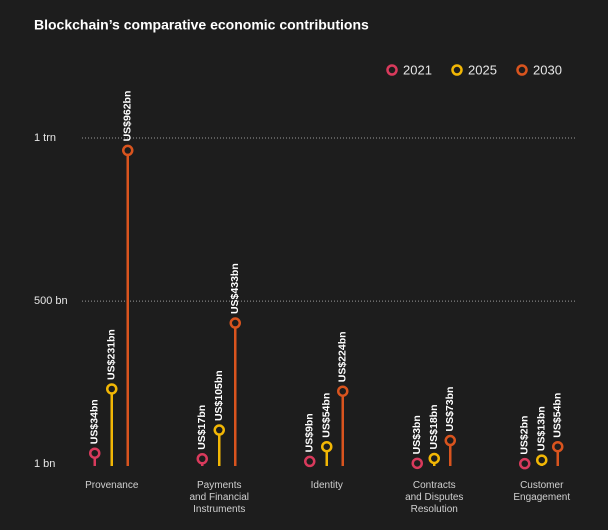 The width and height of the screenshot is (608, 530). Describe the element at coordinates (45, 138) in the screenshot. I see `y-tick-label: 1 trn` at that location.